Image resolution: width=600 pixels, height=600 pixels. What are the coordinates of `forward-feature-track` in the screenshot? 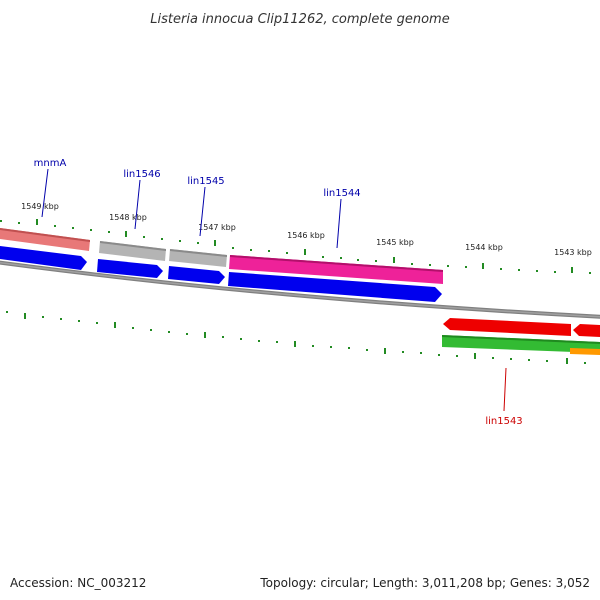 It's located at (221, 256).